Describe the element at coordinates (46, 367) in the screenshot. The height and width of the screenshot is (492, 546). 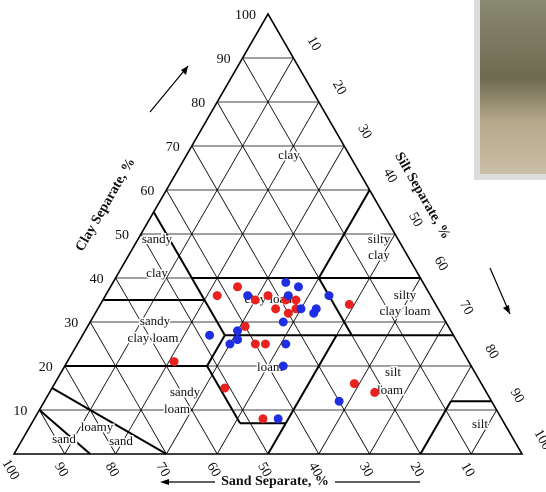
I see `clay-tick-label: 20` at that location.